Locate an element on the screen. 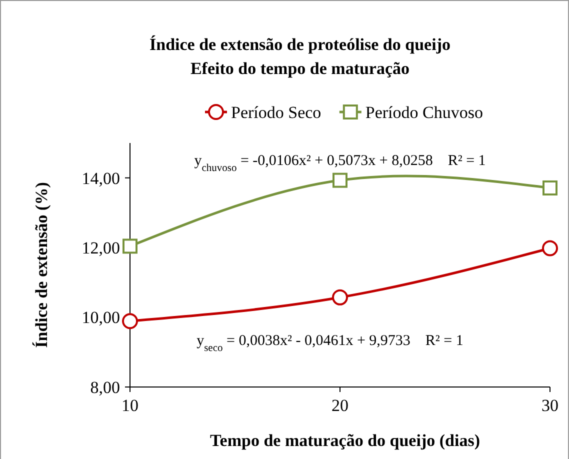 The image size is (569, 459). x-tick-label: 20 is located at coordinates (340, 405).